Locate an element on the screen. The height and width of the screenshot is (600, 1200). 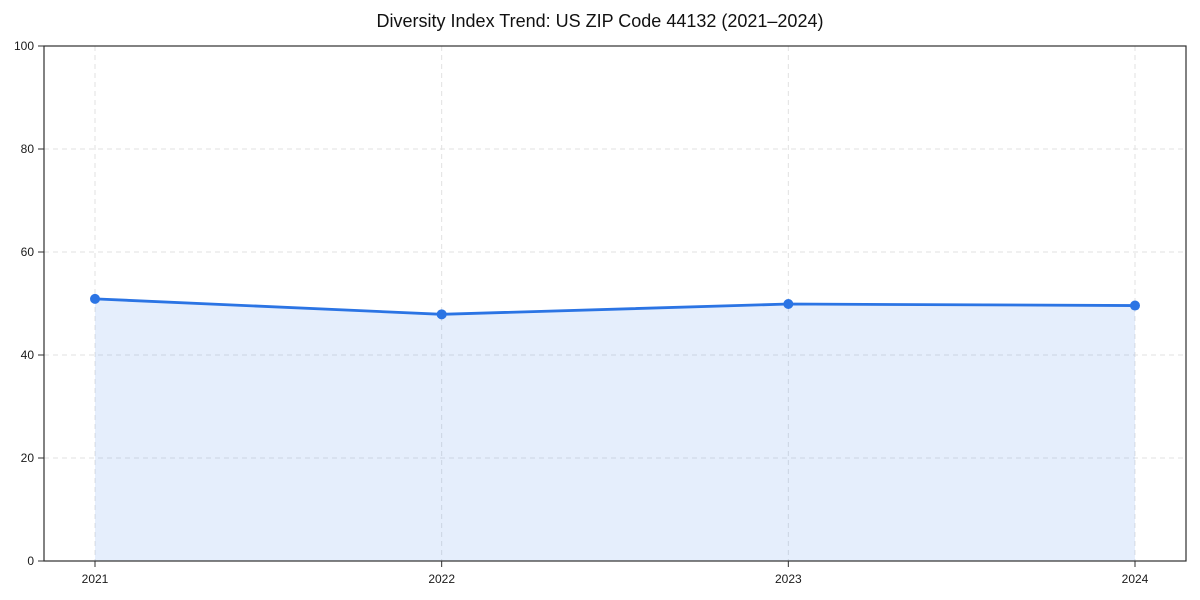
x-tick-label: 2021 is located at coordinates (95, 579).